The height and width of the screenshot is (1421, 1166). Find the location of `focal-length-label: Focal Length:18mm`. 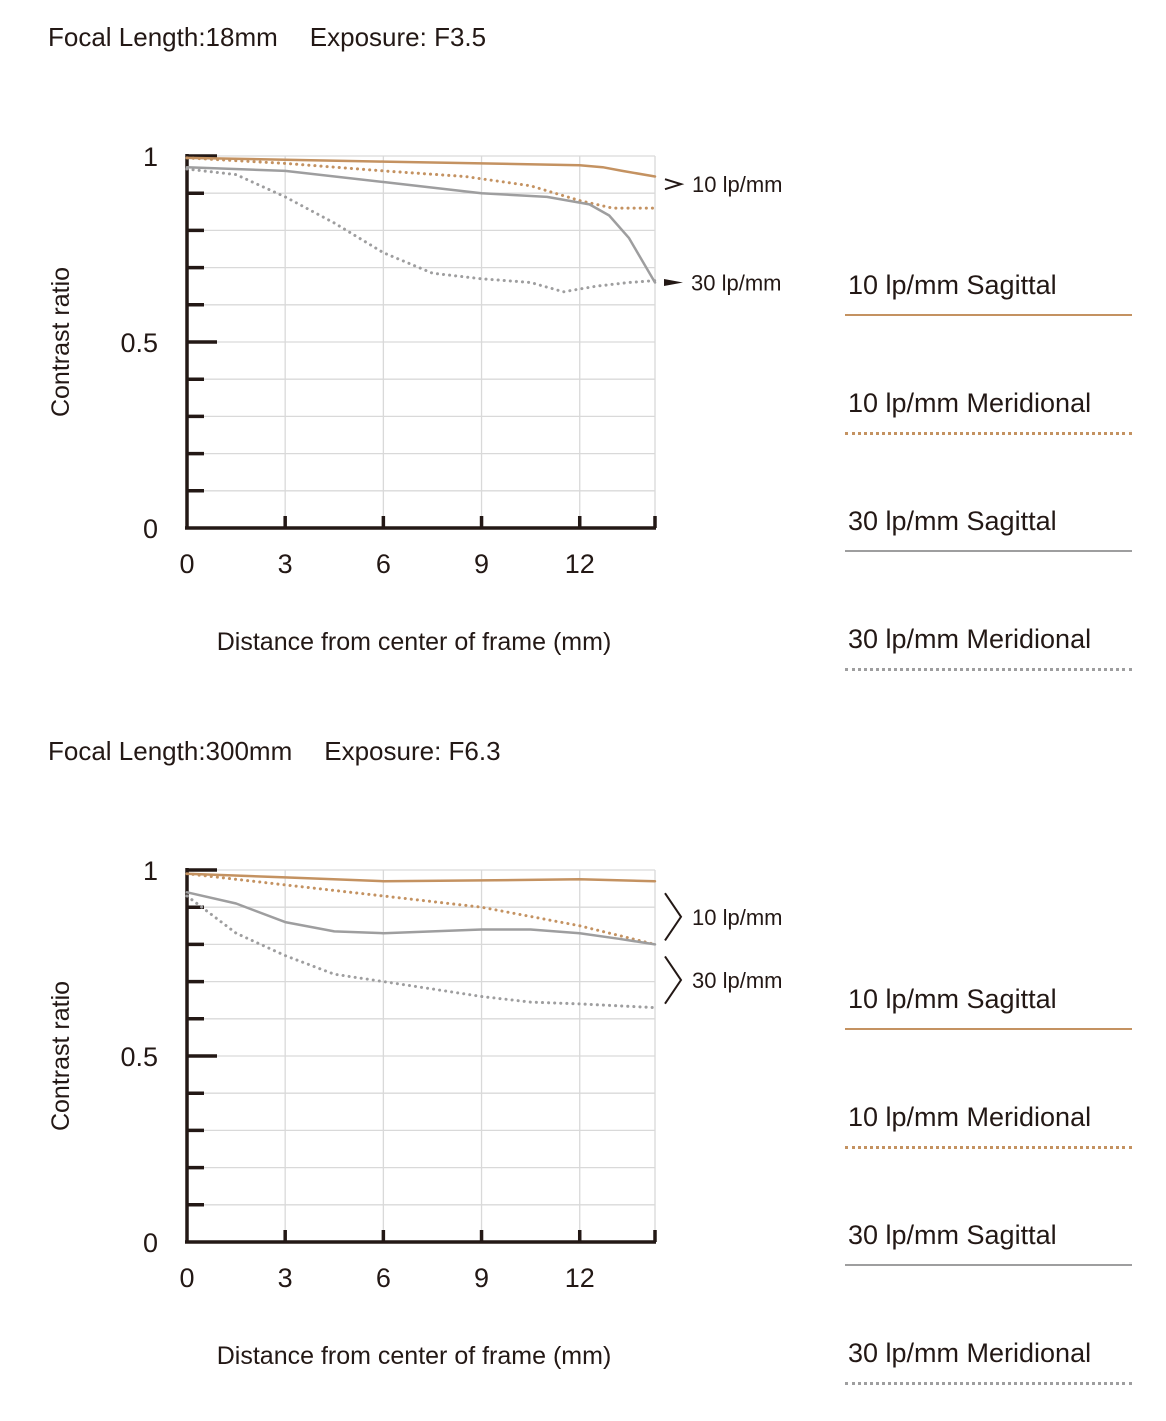

focal-length-label: Focal Length:18mm is located at coordinates (163, 37).